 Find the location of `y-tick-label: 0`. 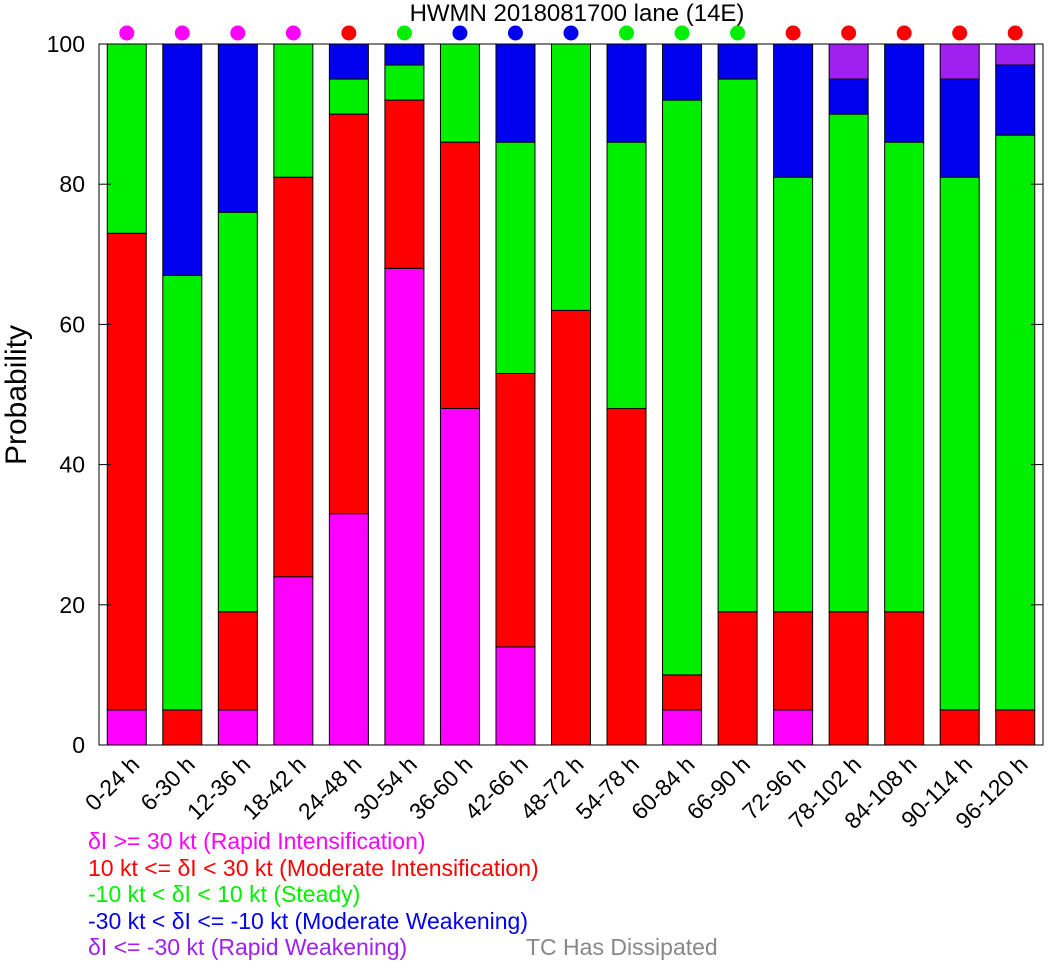

y-tick-label: 0 is located at coordinates (78, 745).